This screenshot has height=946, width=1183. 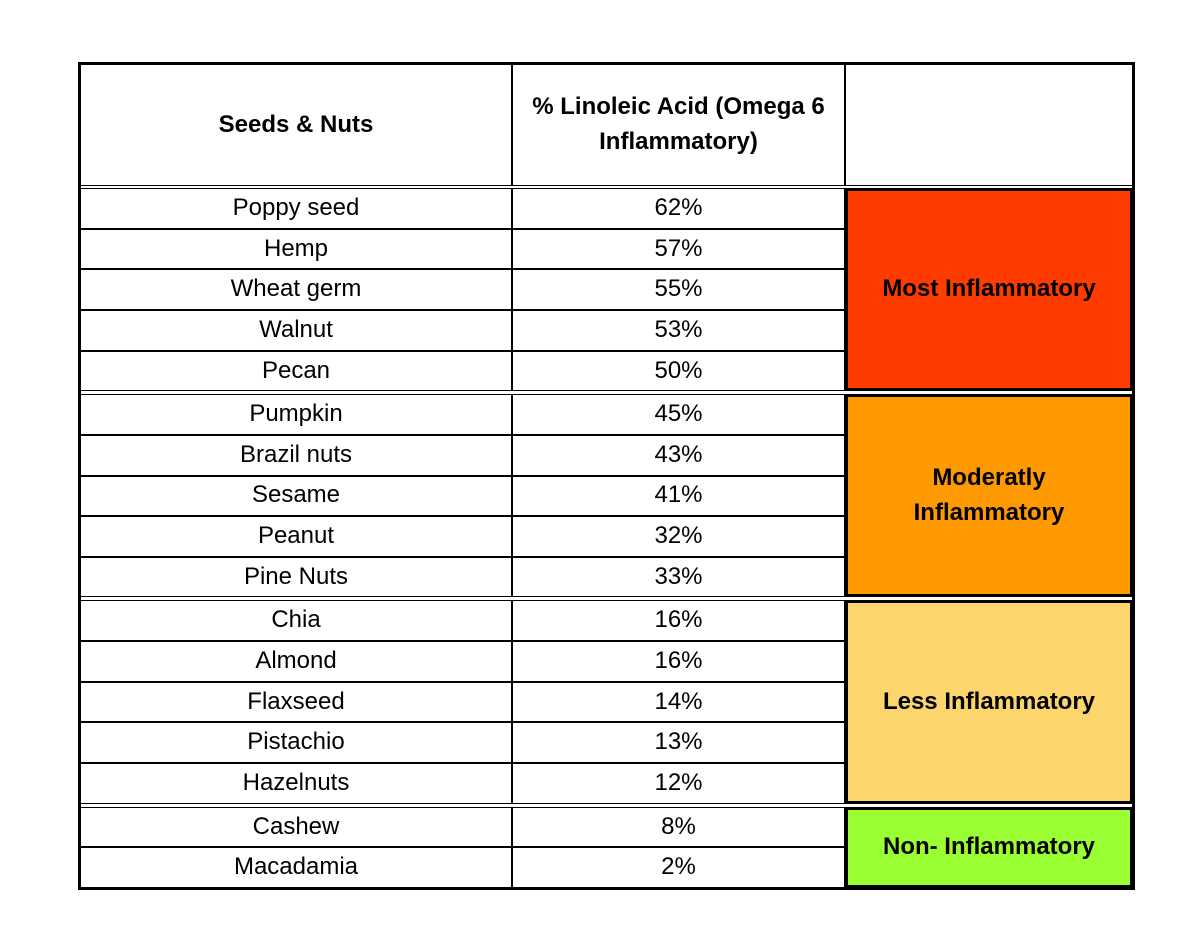 I want to click on seed-name: Chia, so click(x=296, y=621).